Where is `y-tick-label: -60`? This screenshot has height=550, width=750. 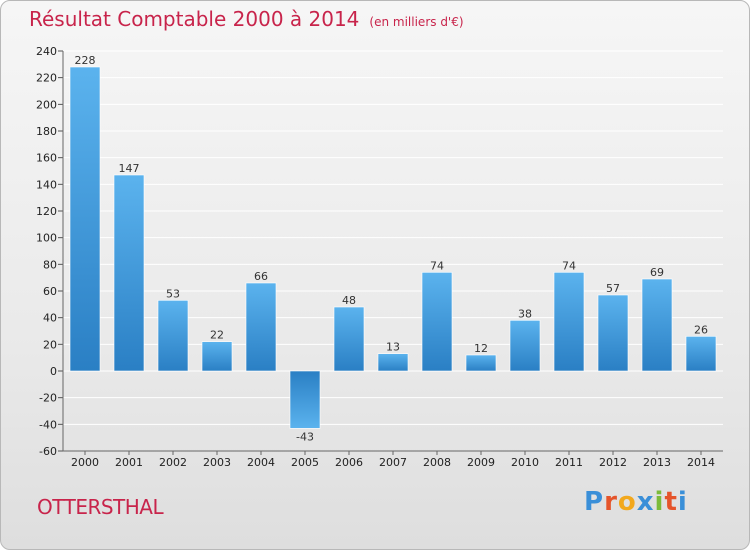
y-tick-label: -60 is located at coordinates (48, 451).